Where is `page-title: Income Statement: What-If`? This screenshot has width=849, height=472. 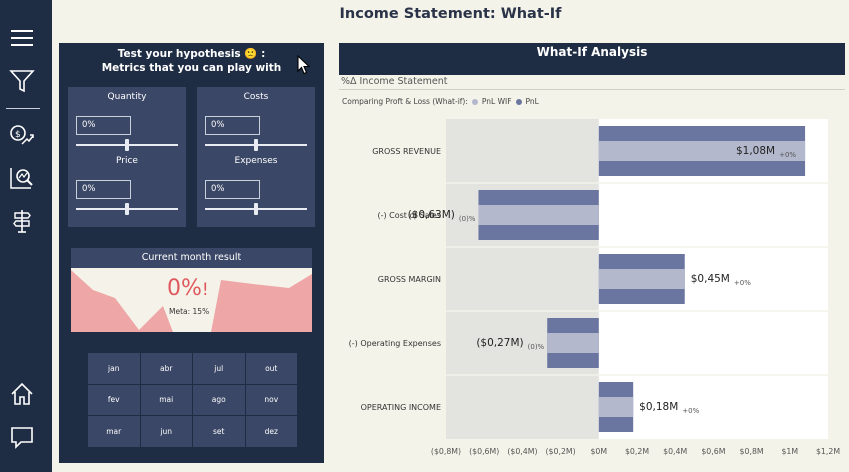 page-title: Income Statement: What-If is located at coordinates (450, 14).